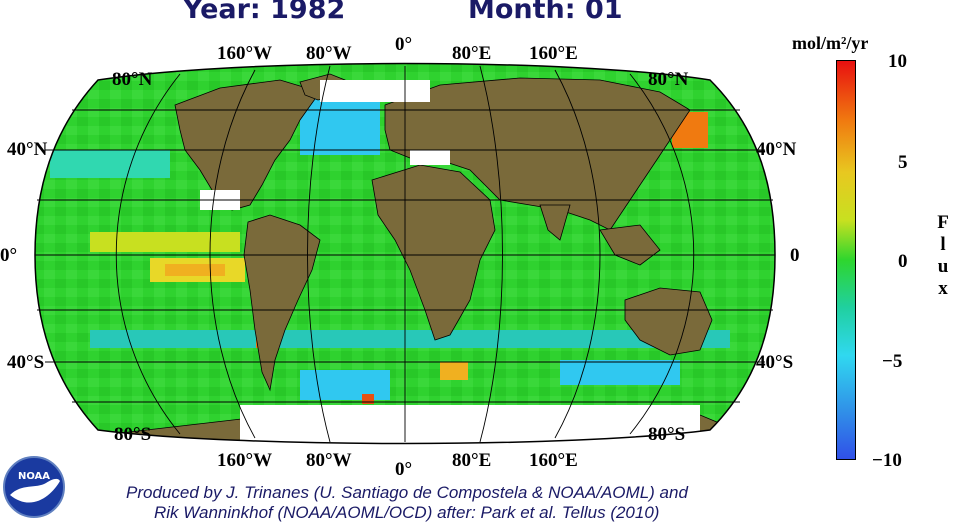 Image resolution: width=954 pixels, height=524 pixels. What do you see at coordinates (553, 53) in the screenshot?
I see `lon-label-top-160e: 160°E` at bounding box center [553, 53].